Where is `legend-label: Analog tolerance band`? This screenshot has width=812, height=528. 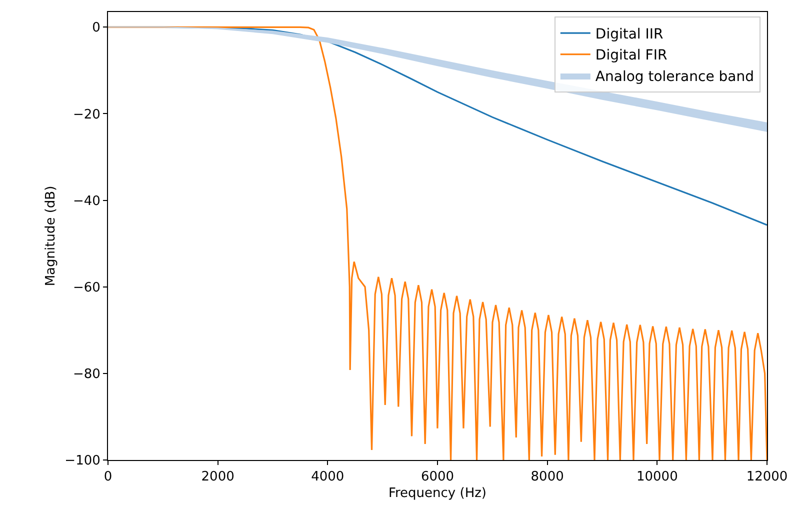 legend-label: Analog tolerance band is located at coordinates (674, 76).